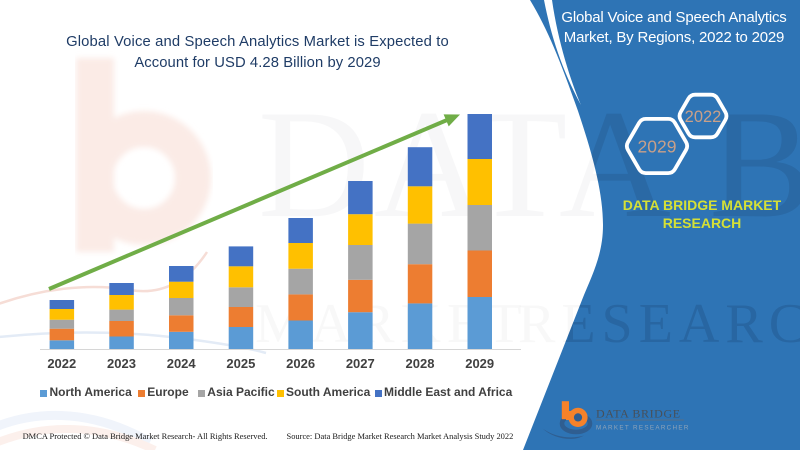  What do you see at coordinates (703, 117) in the screenshot?
I see `svg-text: 2022` at bounding box center [703, 117].